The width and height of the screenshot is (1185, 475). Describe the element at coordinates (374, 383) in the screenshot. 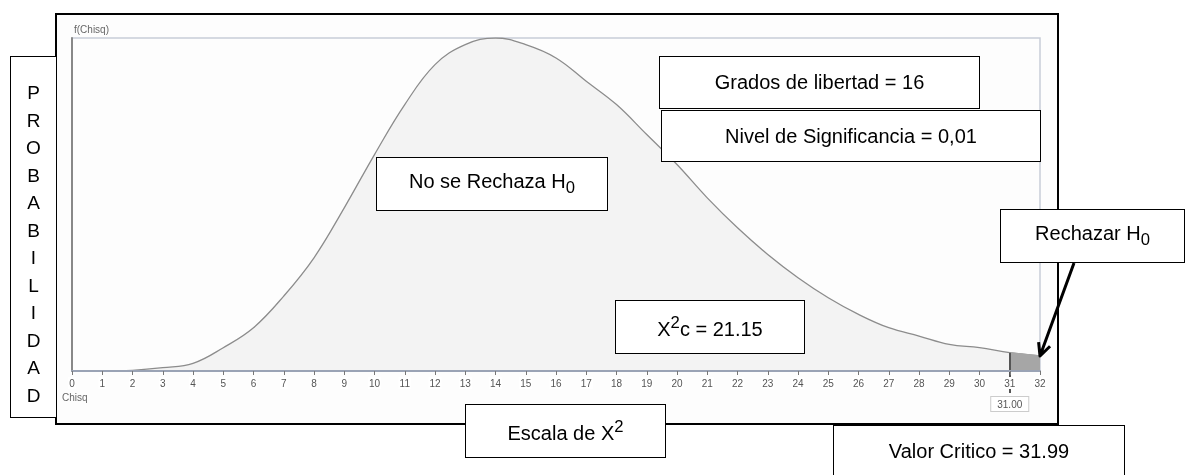

I see `x-tick-label: 10` at that location.